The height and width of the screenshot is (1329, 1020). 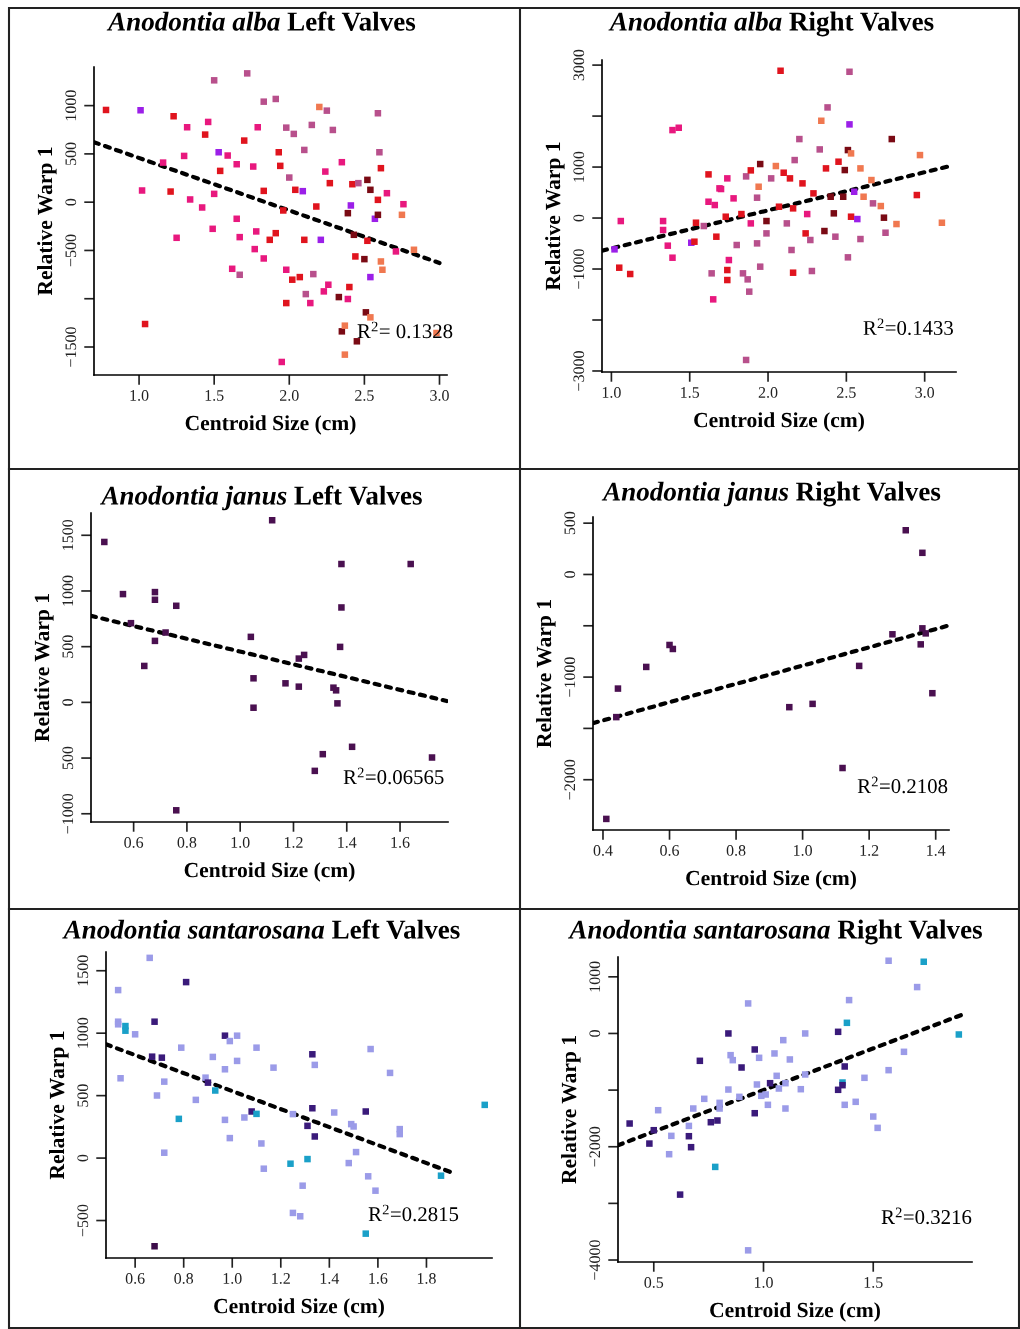 What do you see at coordinates (426, 1278) in the screenshot?
I see `x-tick-label: 1.8` at bounding box center [426, 1278].